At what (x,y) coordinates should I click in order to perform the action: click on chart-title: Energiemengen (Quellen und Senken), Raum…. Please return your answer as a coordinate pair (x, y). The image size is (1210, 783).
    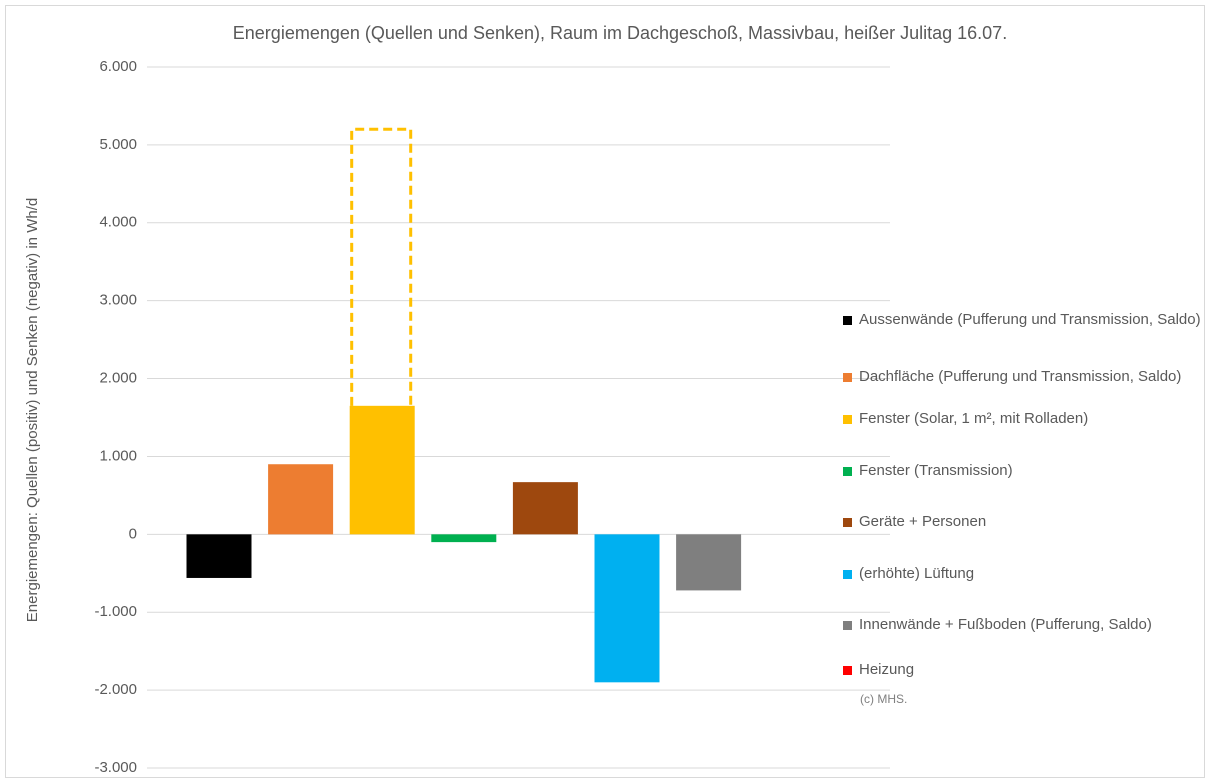
    Looking at the image, I should click on (620, 33).